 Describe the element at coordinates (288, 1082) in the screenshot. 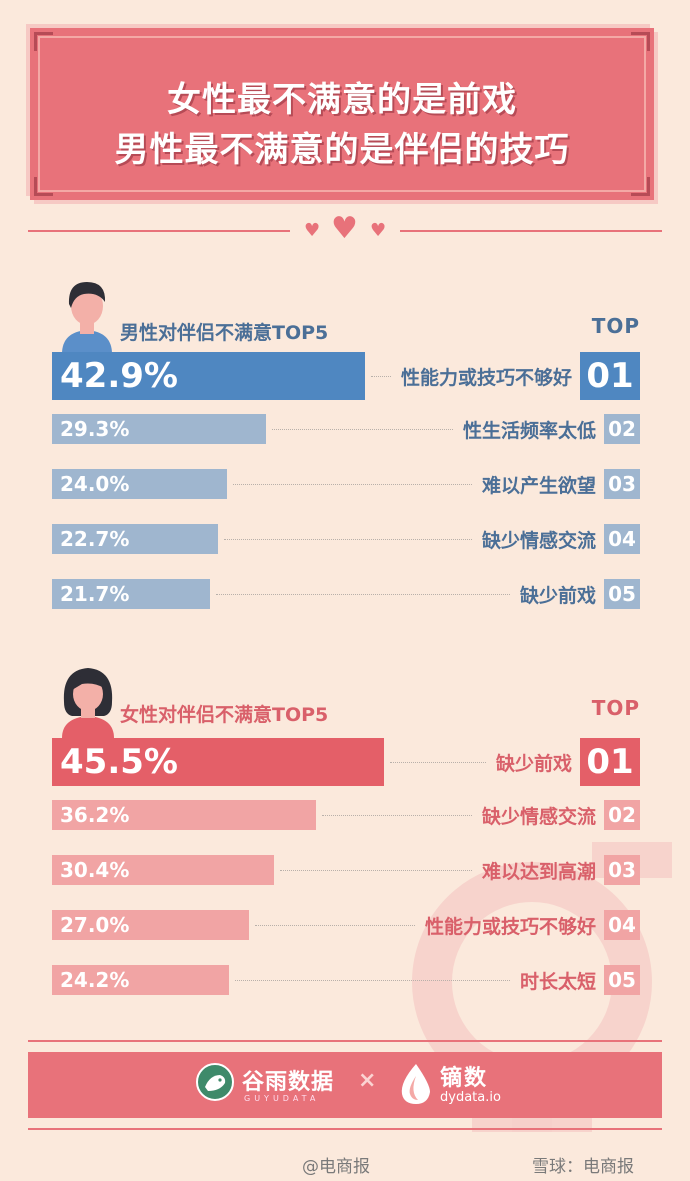

I see `guyu-logo-name: 谷雨数据` at that location.